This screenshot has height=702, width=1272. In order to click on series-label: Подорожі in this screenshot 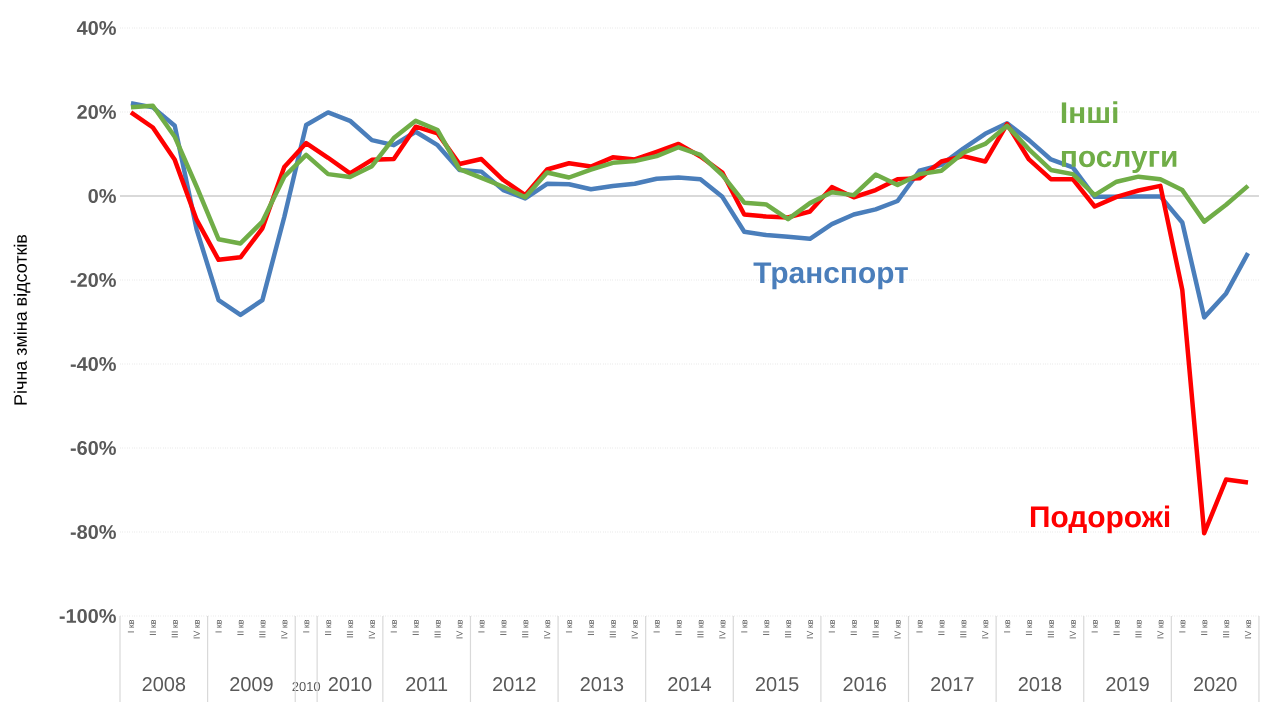, I will do `click(1100, 519)`.